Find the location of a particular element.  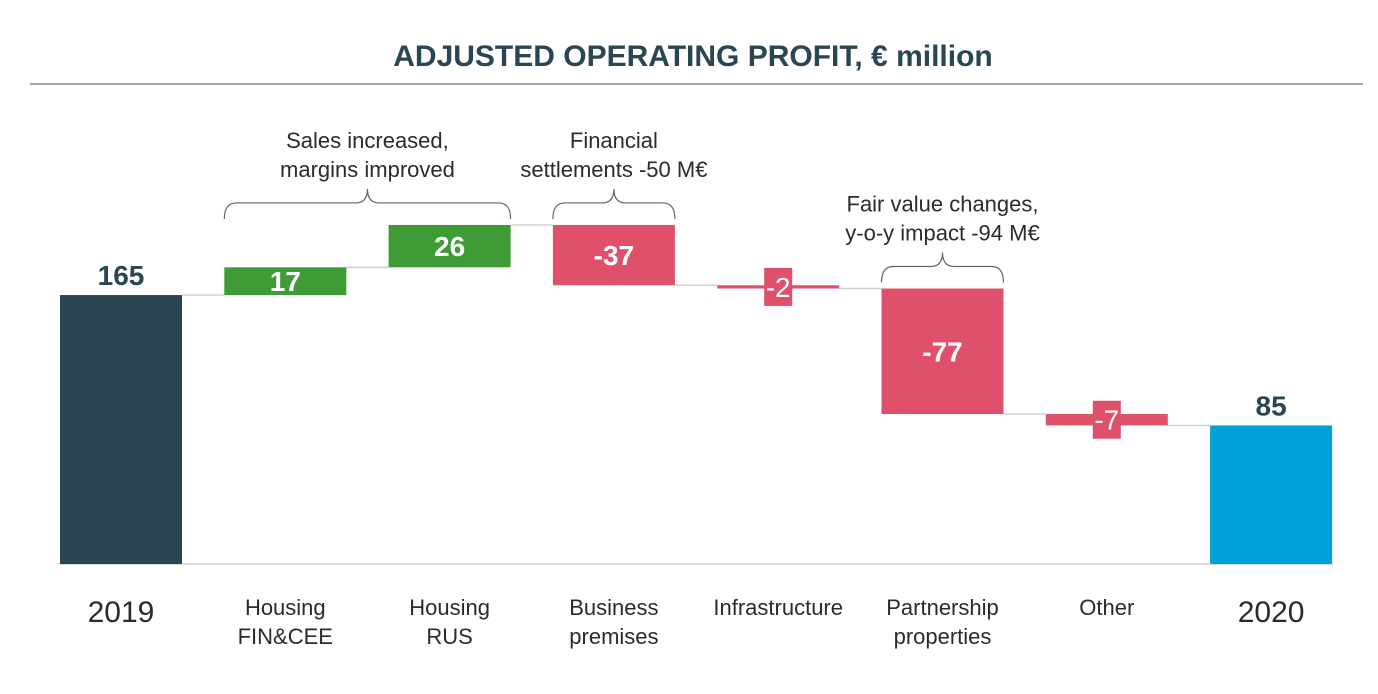

annotation-text: Financial settlements -50 M€ is located at coordinates (613, 155).